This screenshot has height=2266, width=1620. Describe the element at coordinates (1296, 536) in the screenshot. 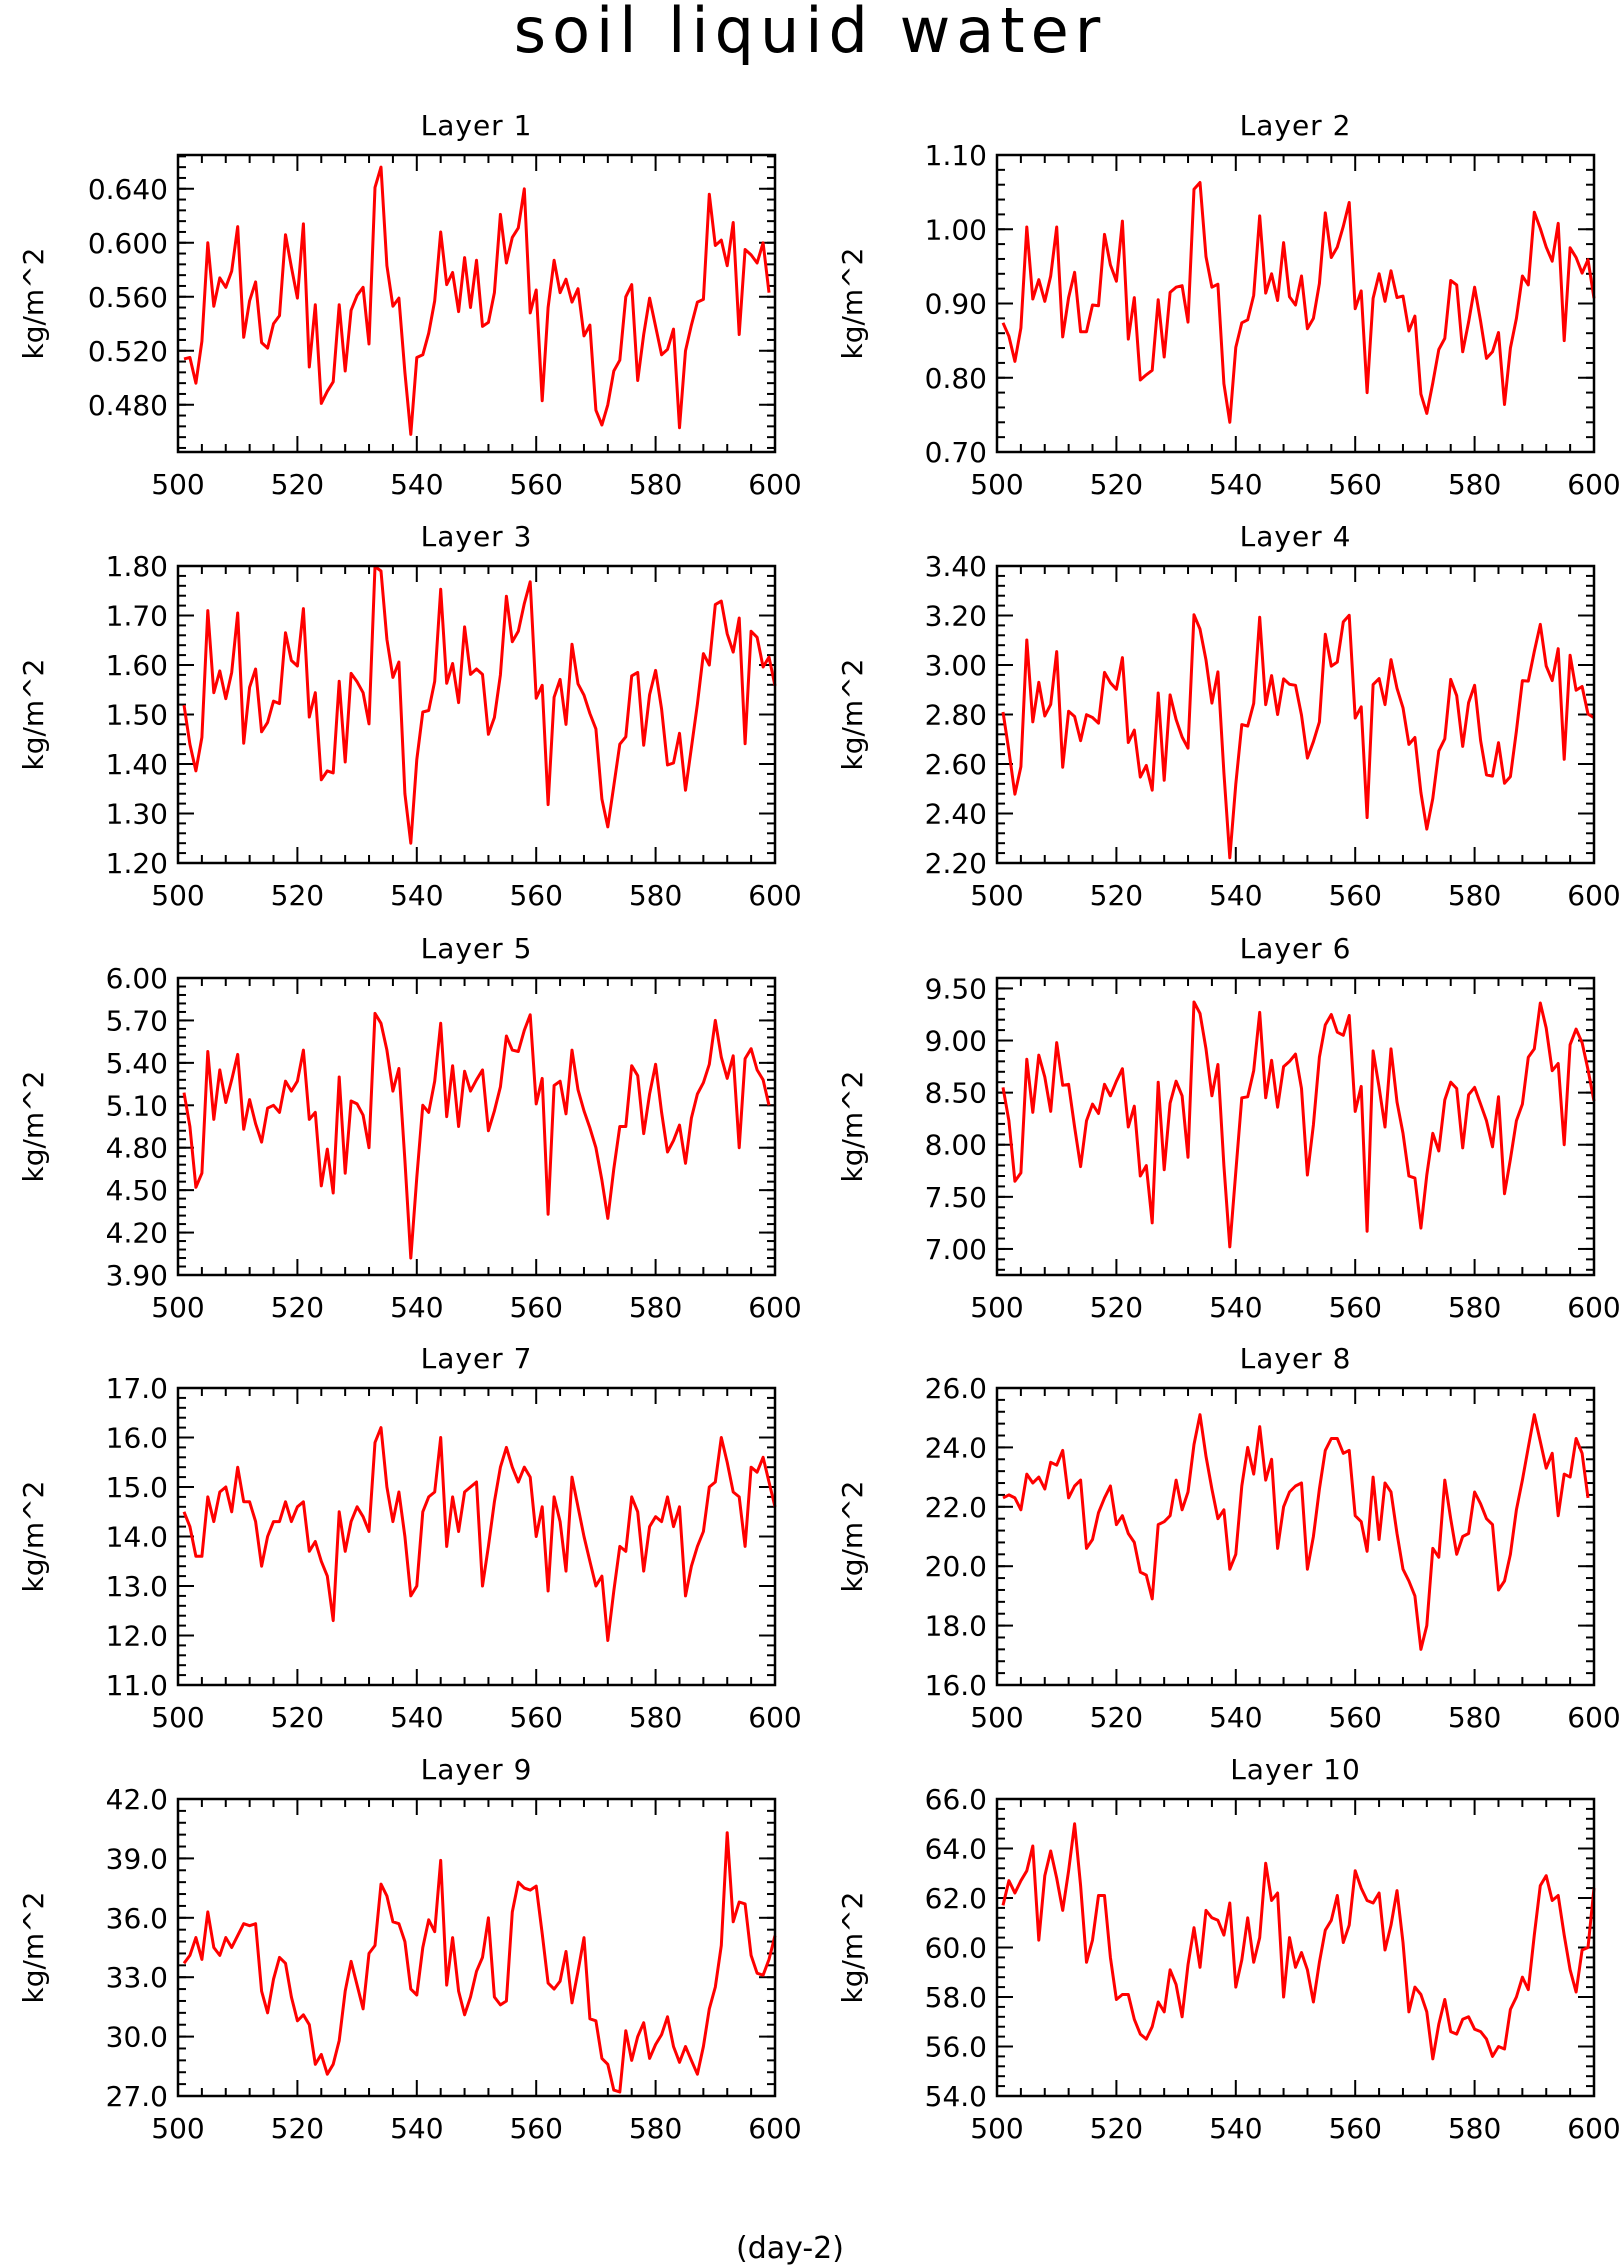

I see `panel-title: Layer 4` at that location.